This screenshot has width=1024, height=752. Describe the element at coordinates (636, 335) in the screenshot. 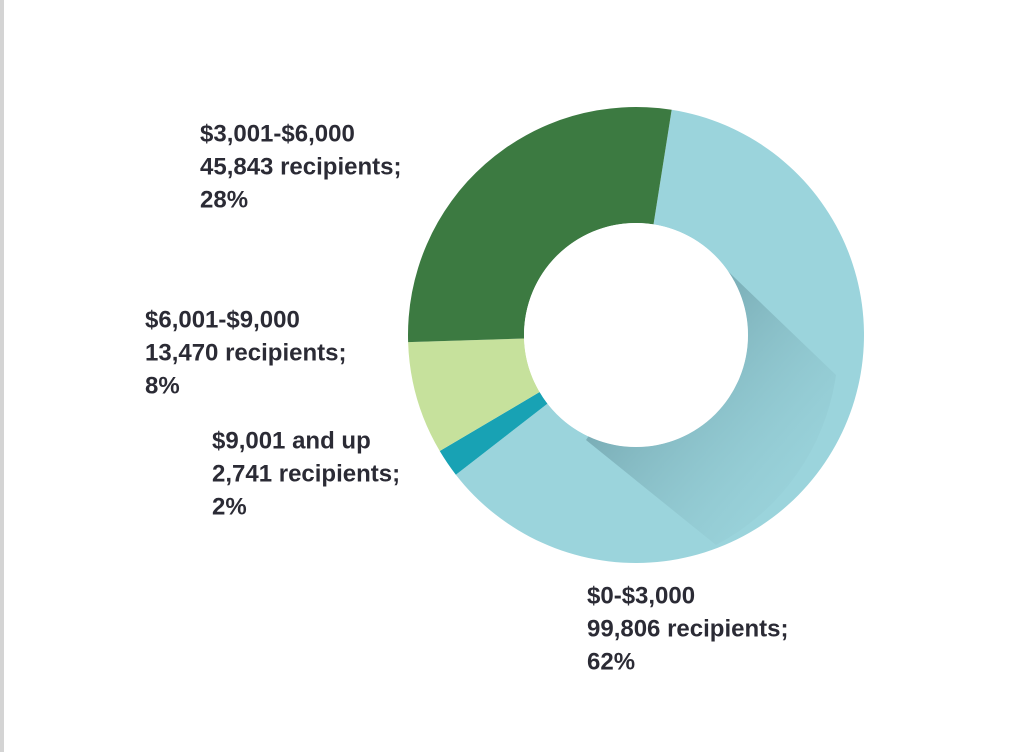

I see `donut-hole` at that location.